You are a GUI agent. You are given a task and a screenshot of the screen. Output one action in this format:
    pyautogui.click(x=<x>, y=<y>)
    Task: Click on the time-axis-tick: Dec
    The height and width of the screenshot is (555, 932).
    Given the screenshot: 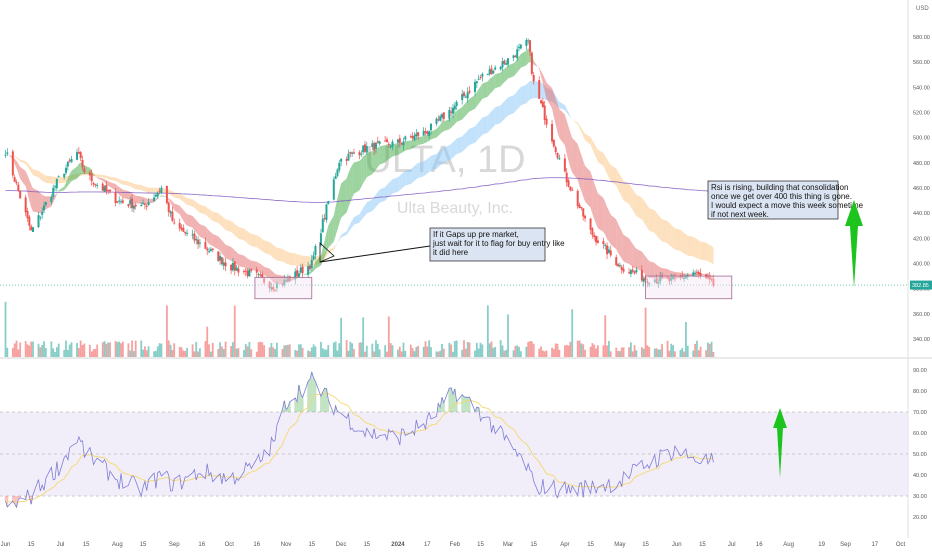 What is the action you would take?
    pyautogui.click(x=341, y=545)
    